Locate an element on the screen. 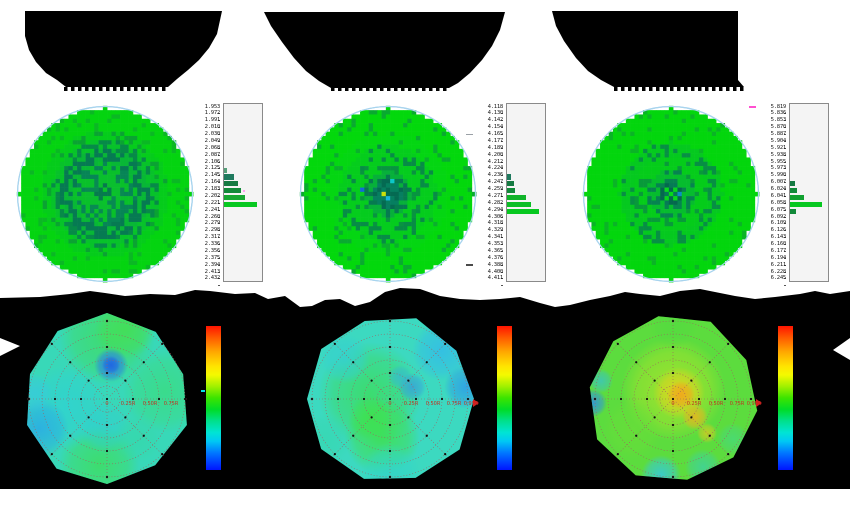  scale-tick-label: 4.189 is located at coordinates (495, 147).